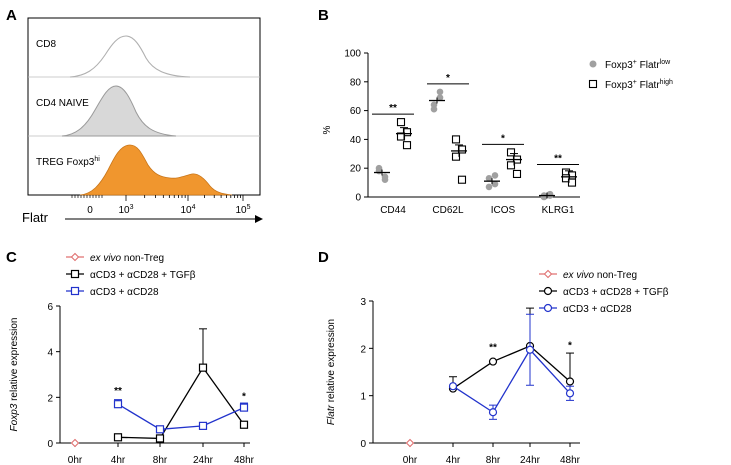 This screenshot has width=731, height=465. I want to click on x-tick-label: ICOS, so click(503, 210).